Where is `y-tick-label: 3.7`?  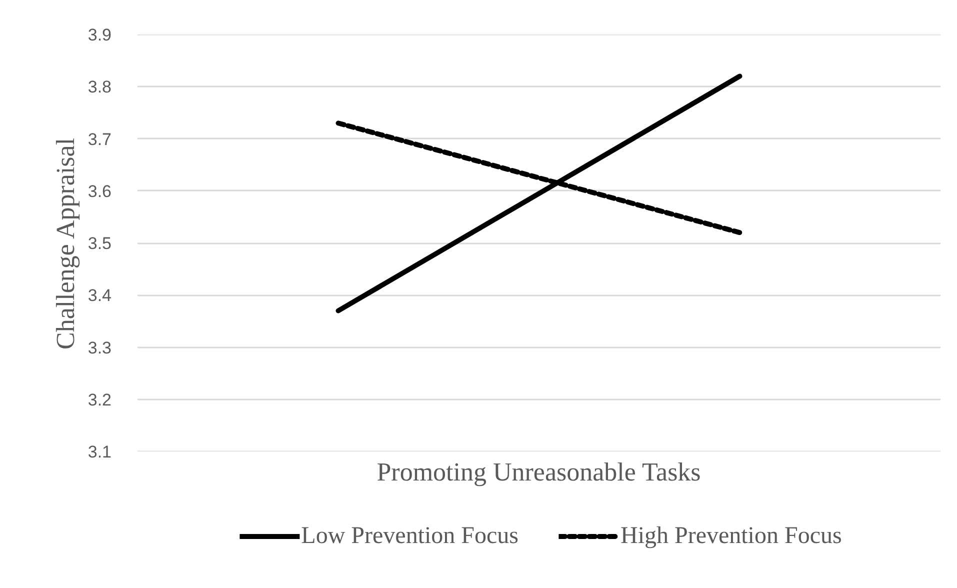
y-tick-label: 3.7 is located at coordinates (100, 139).